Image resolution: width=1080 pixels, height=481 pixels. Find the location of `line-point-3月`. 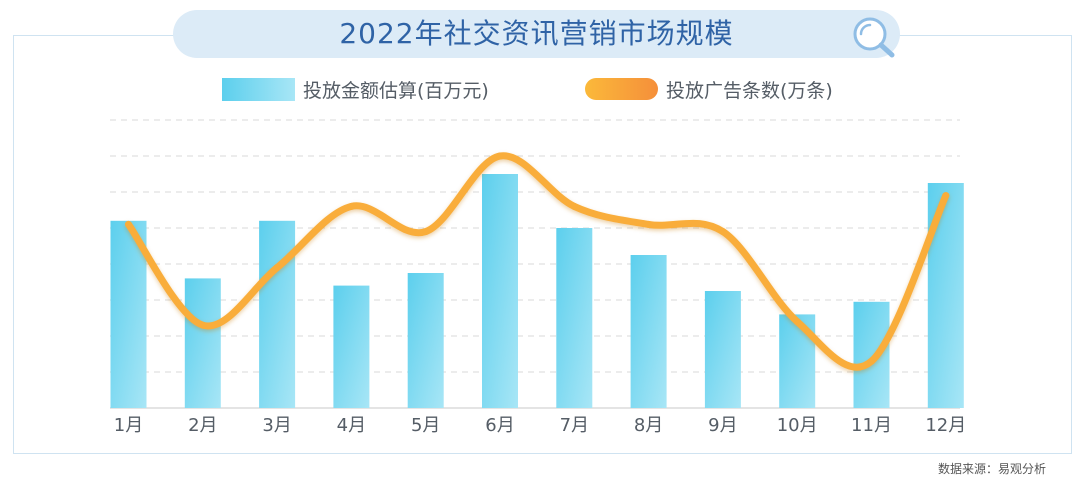

line-point-3月 is located at coordinates (277, 268).